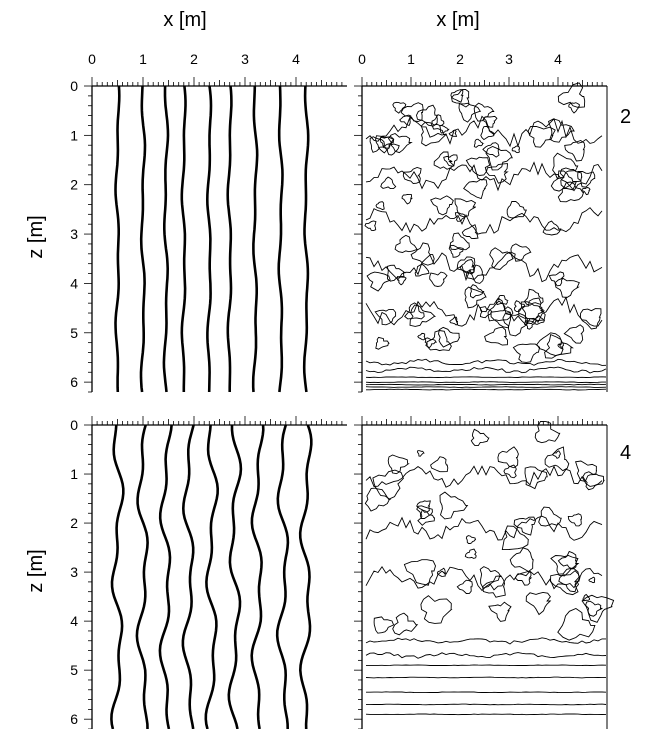  I want to click on row-label-2: 2, so click(625, 117).